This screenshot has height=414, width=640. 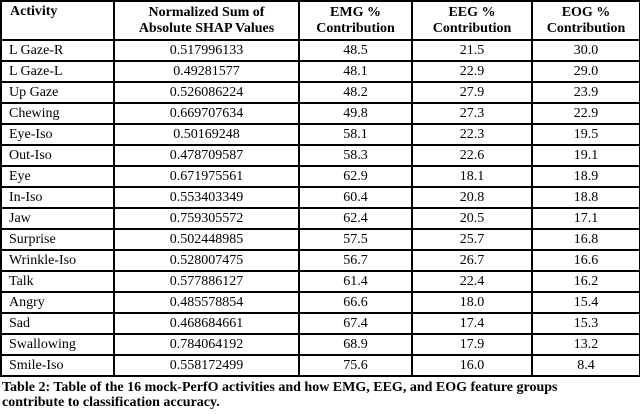 What do you see at coordinates (206, 344) in the screenshot?
I see `shap-value-cell: 0.784064192` at bounding box center [206, 344].